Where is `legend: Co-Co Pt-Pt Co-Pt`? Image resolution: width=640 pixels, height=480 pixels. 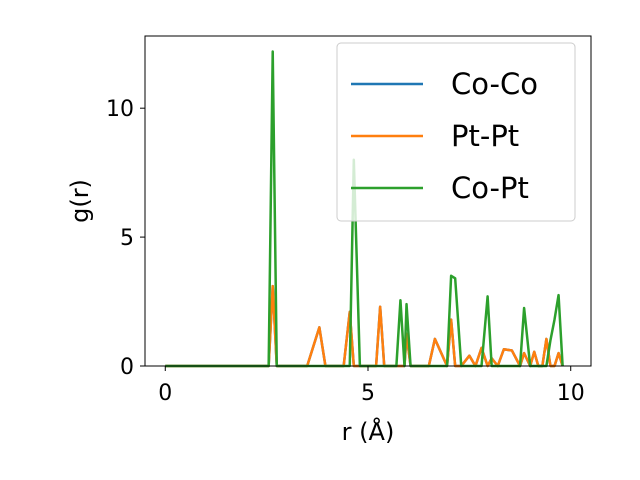
legend: Co-Co Pt-Pt Co-Pt is located at coordinates (456, 132).